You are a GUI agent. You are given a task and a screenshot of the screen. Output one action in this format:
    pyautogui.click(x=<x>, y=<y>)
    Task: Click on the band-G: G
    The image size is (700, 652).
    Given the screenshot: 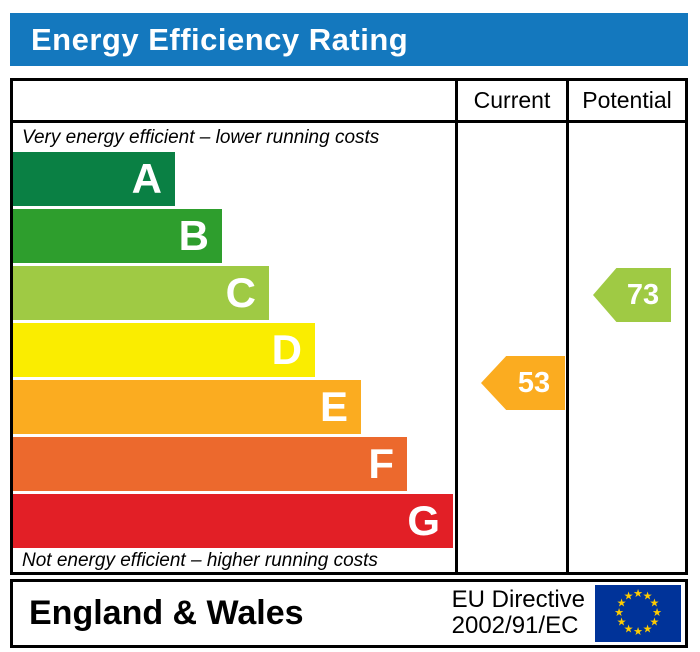 What is the action you would take?
    pyautogui.click(x=233, y=521)
    